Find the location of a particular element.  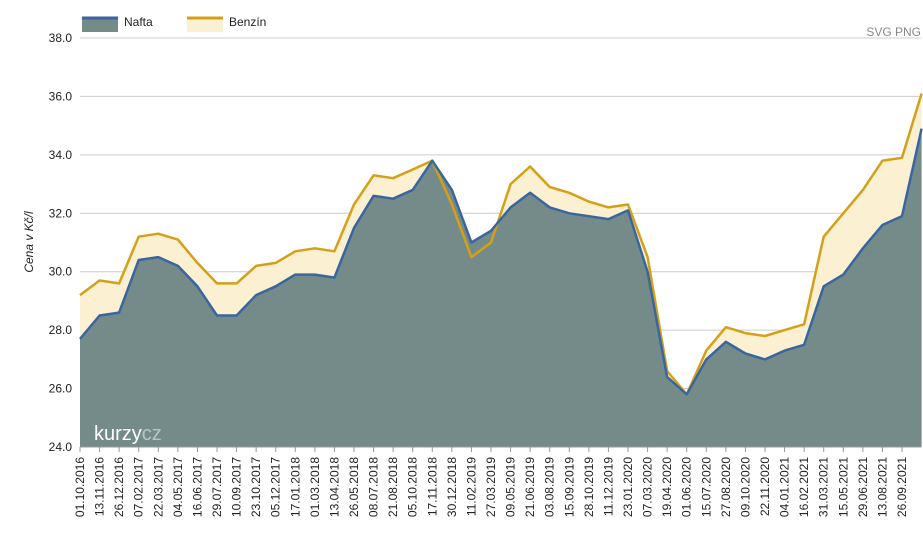

x-tick-label: 29.07.2017 is located at coordinates (217, 487).